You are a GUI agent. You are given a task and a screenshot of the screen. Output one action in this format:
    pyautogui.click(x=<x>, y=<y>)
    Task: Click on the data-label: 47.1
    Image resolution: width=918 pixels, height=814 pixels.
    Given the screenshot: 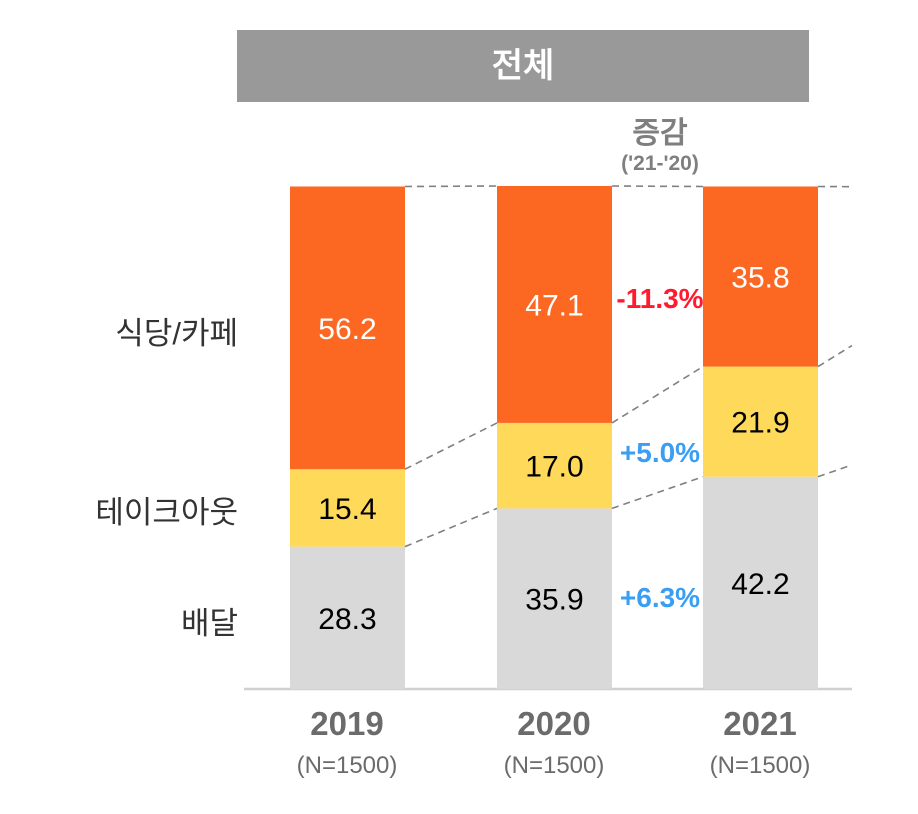 What is the action you would take?
    pyautogui.click(x=554, y=305)
    